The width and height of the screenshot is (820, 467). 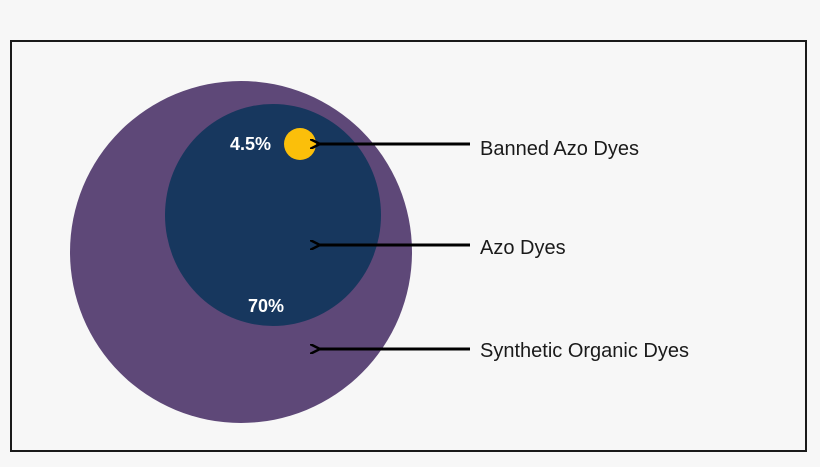 What do you see at coordinates (300, 144) in the screenshot?
I see `banned-azo-dyes-circle` at bounding box center [300, 144].